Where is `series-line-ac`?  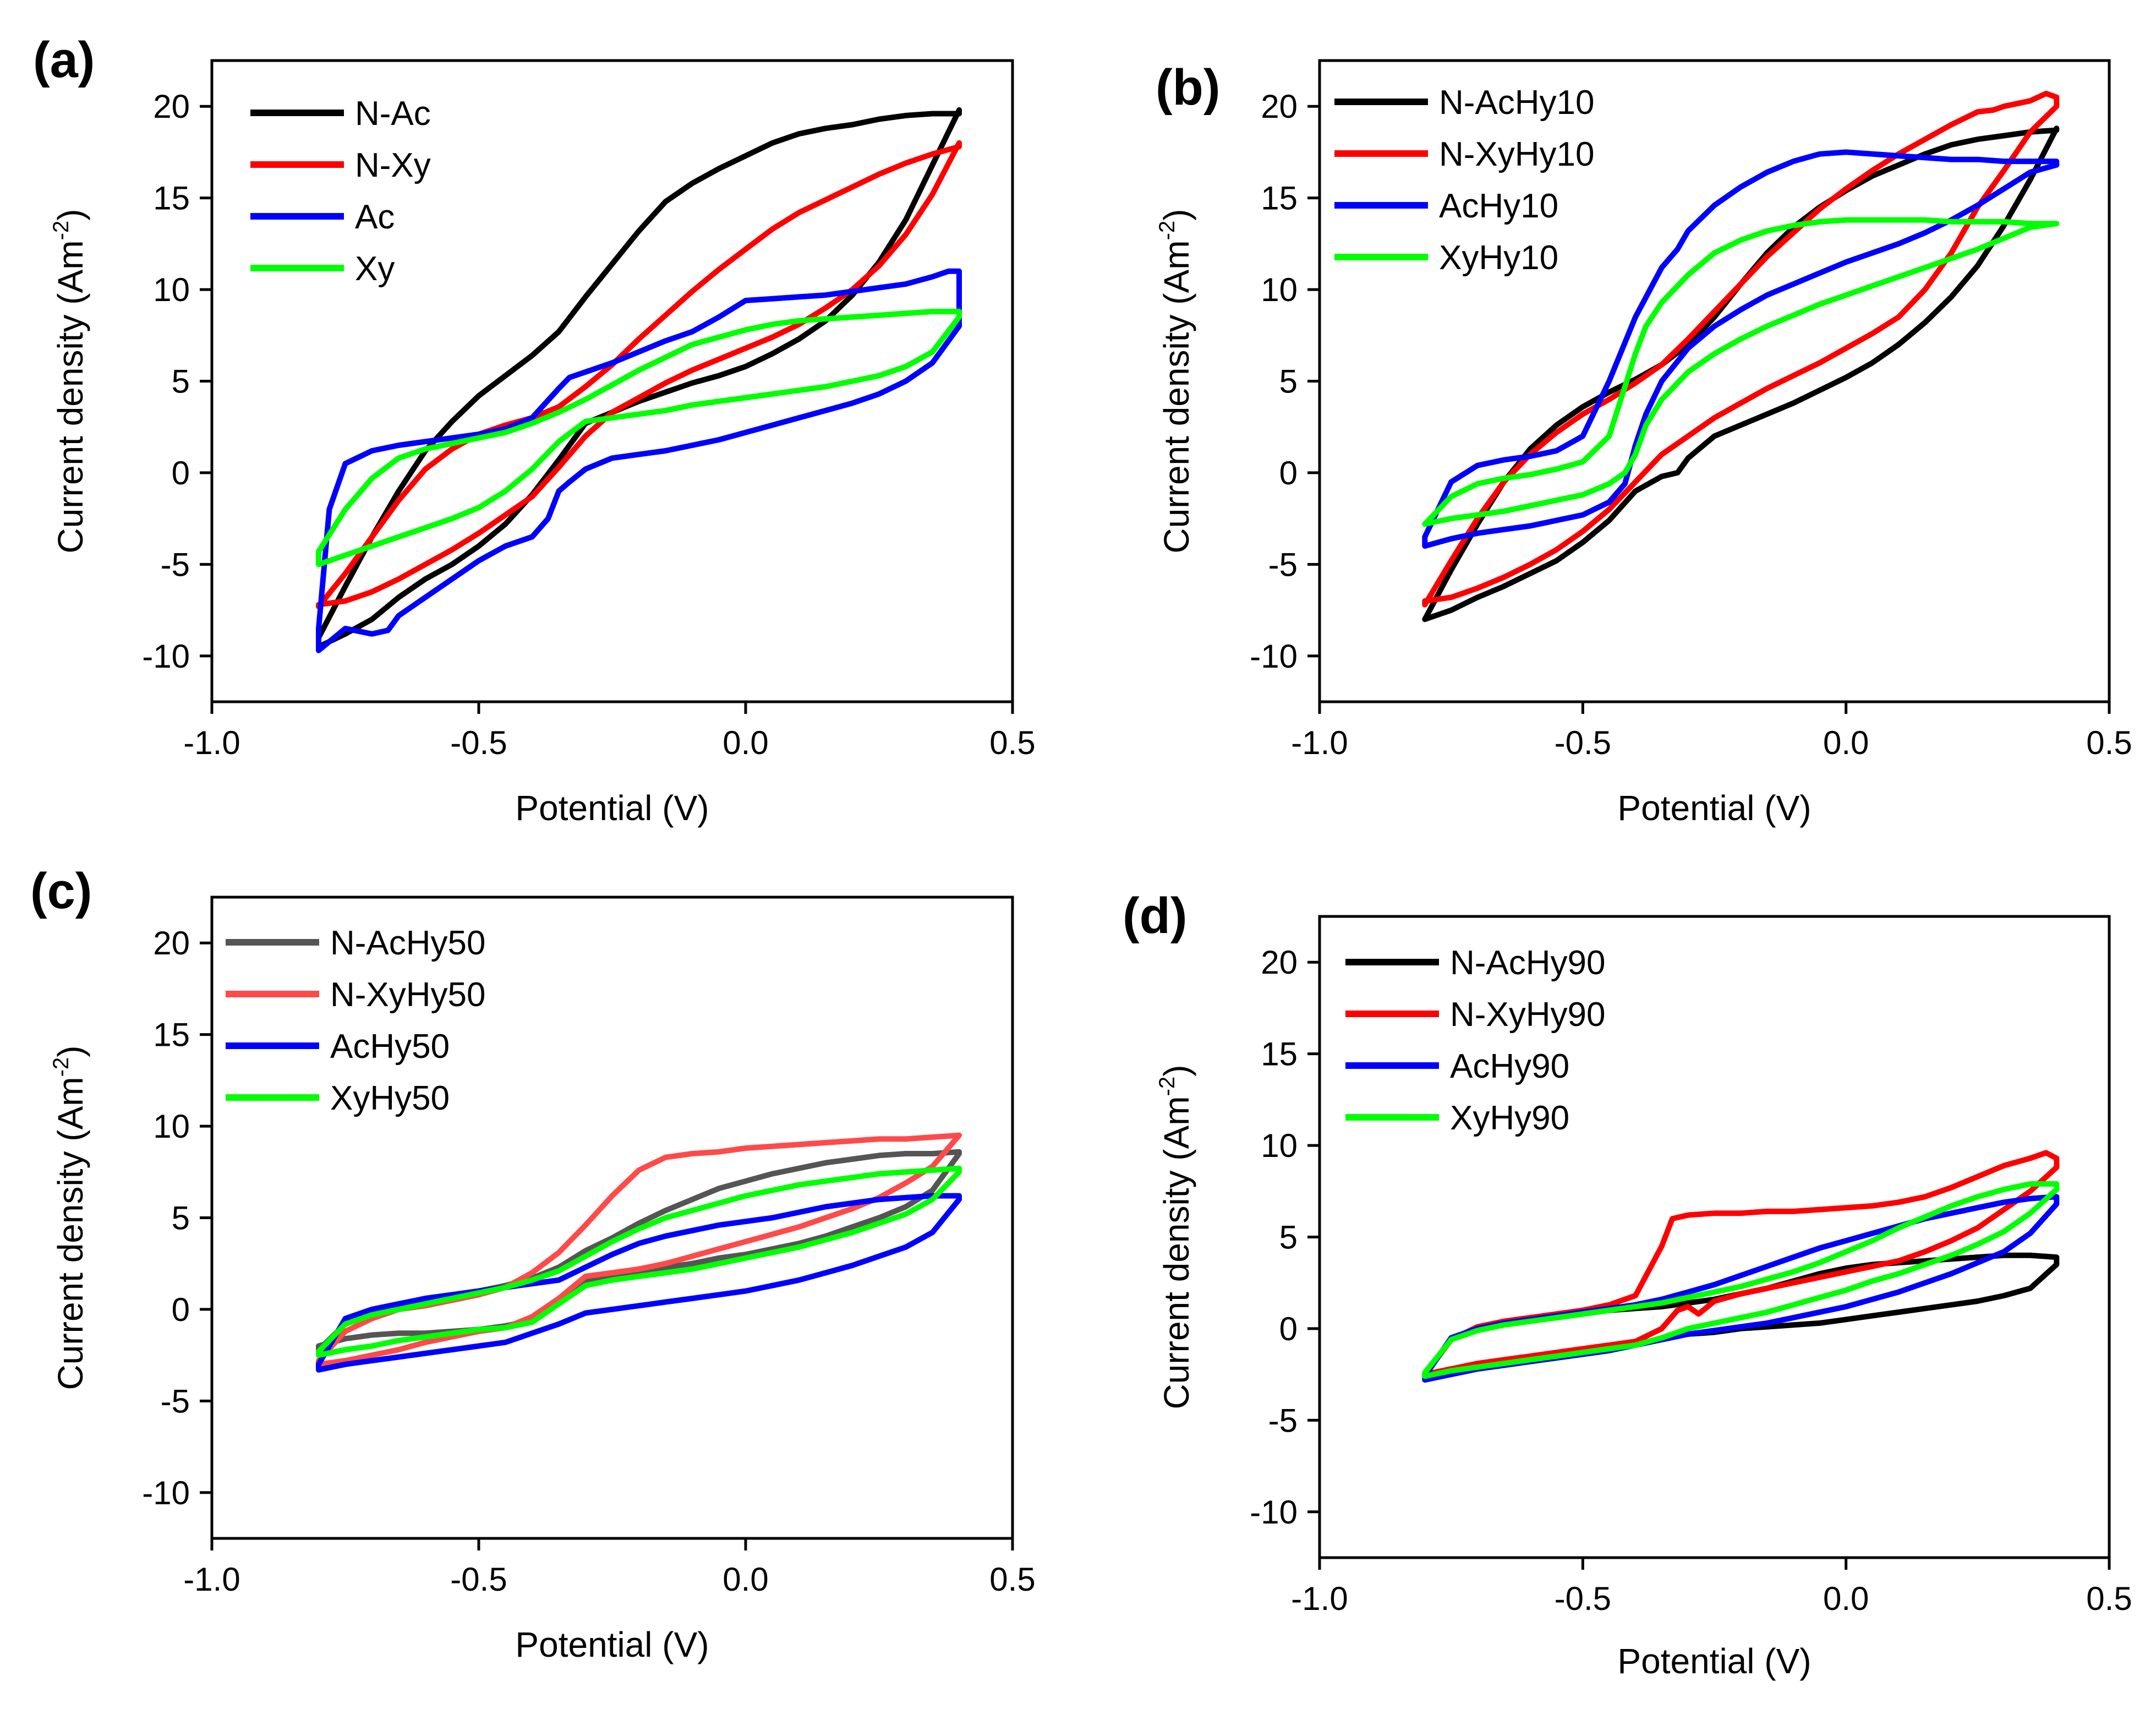 series-line-ac is located at coordinates (639, 460).